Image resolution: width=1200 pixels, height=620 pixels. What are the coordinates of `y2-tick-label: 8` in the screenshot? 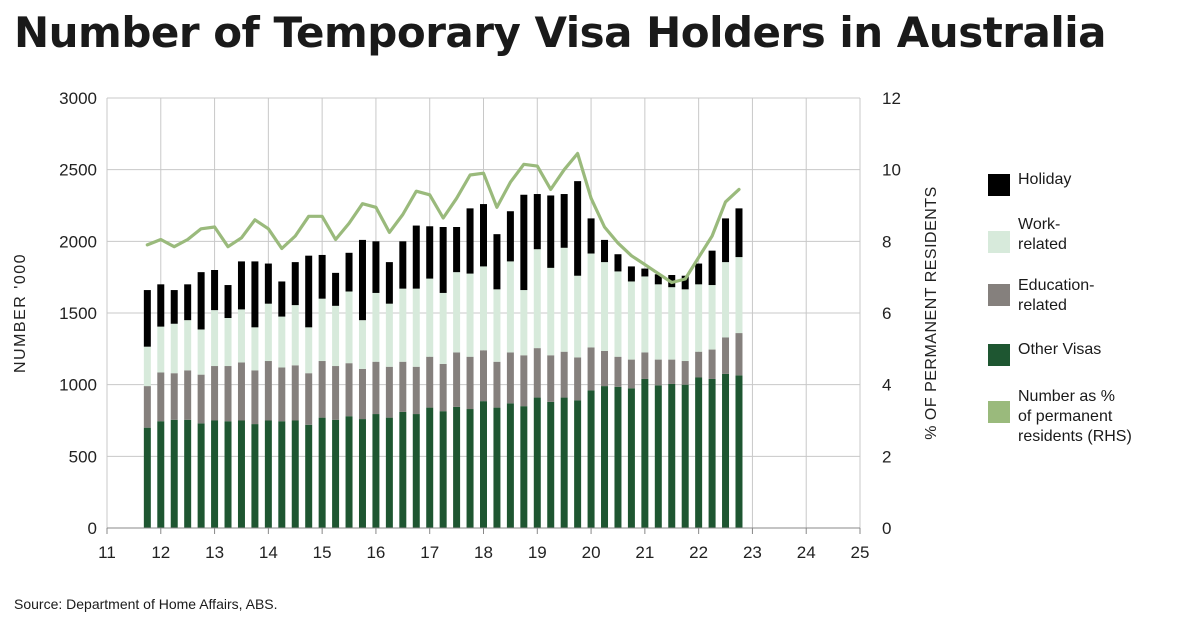 It's located at (886, 241).